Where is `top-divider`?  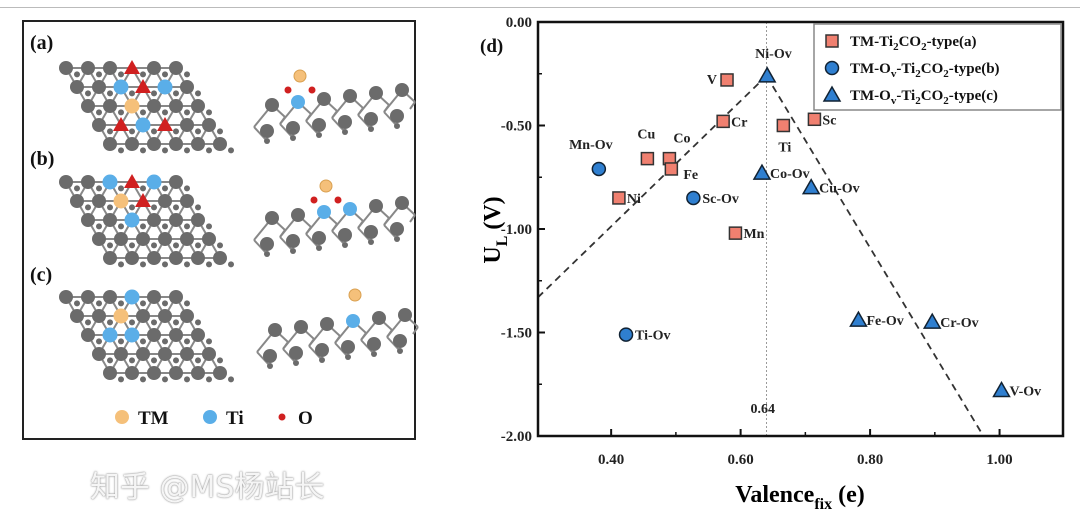
top-divider is located at coordinates (540, 7).